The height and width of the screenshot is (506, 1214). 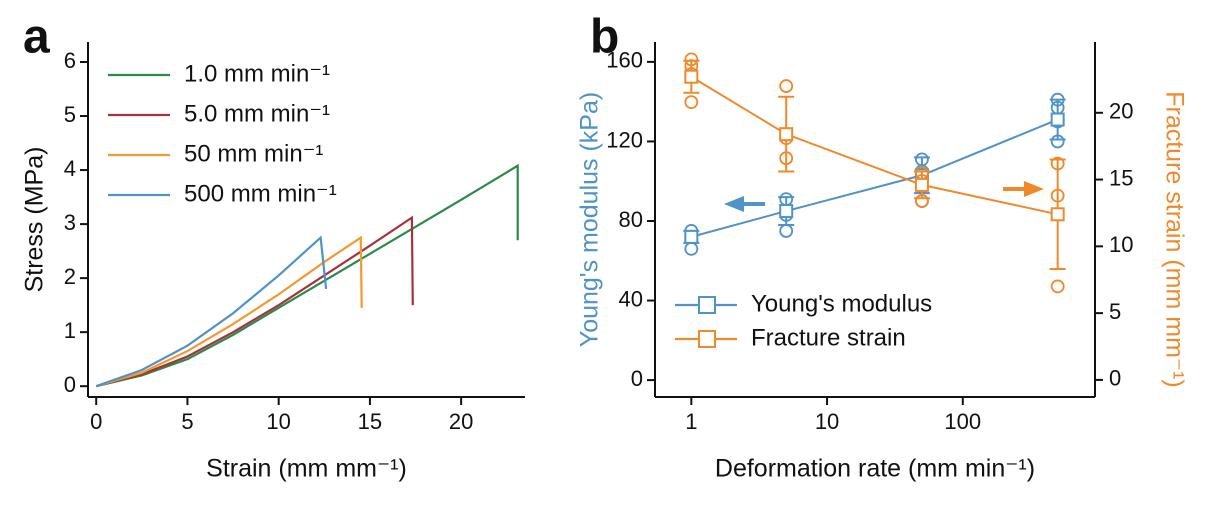 What do you see at coordinates (962, 421) in the screenshot?
I see `x-tick-label: 100` at bounding box center [962, 421].